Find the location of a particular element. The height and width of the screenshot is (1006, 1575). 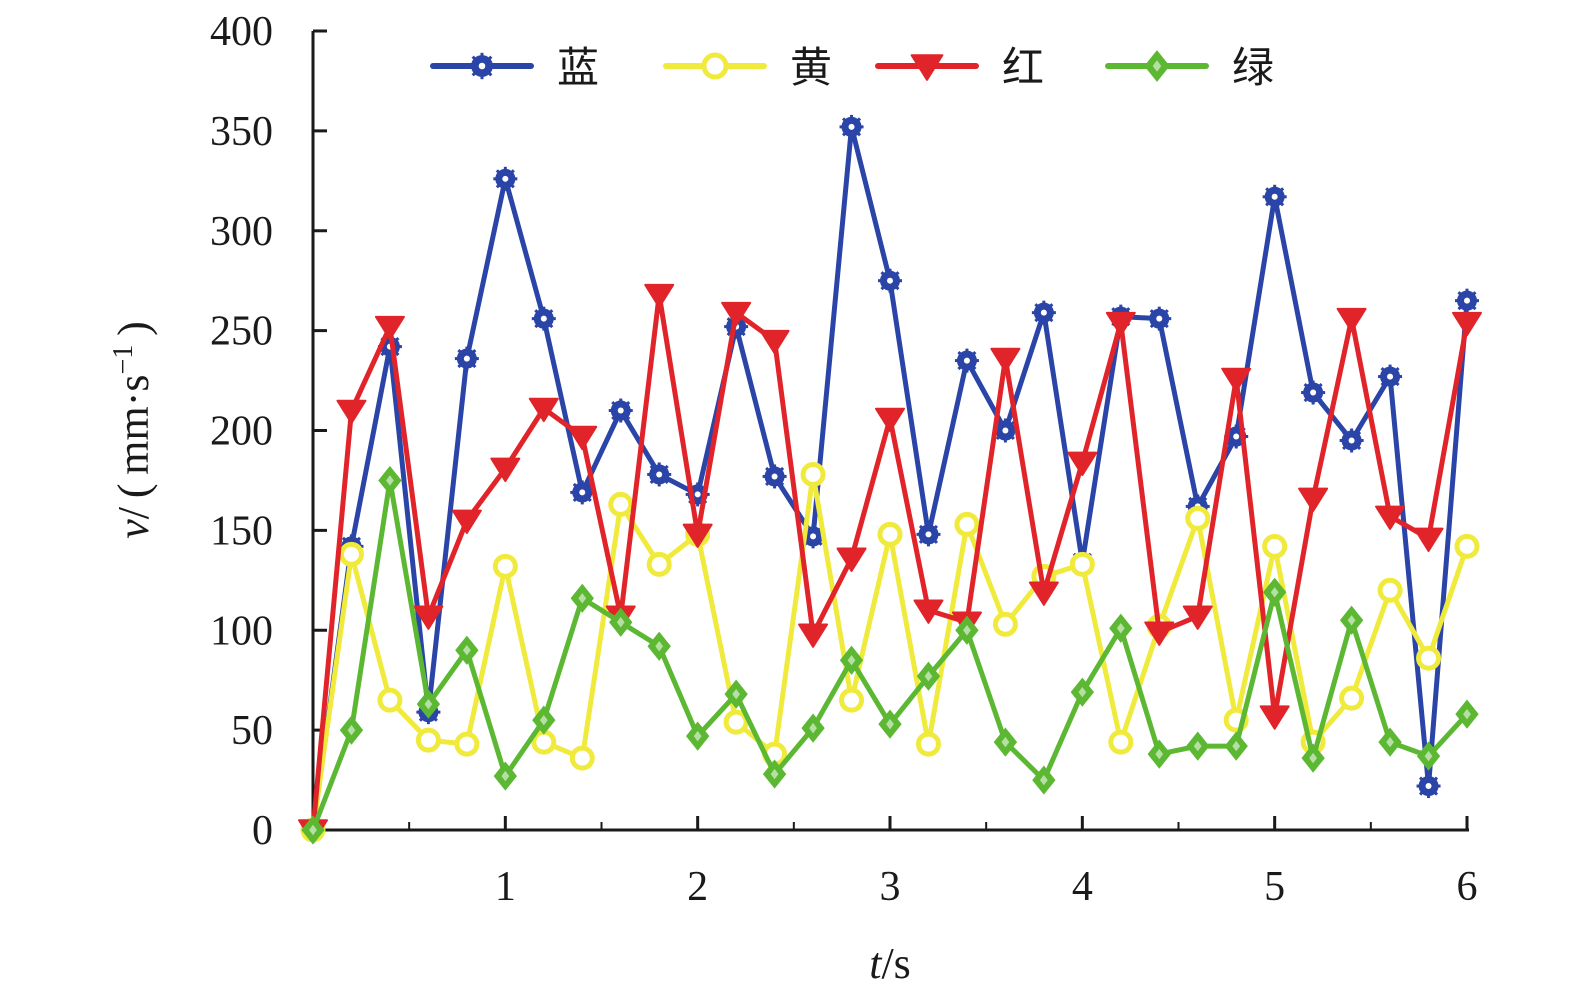

legend-item: 蓝 is located at coordinates (514, 67).